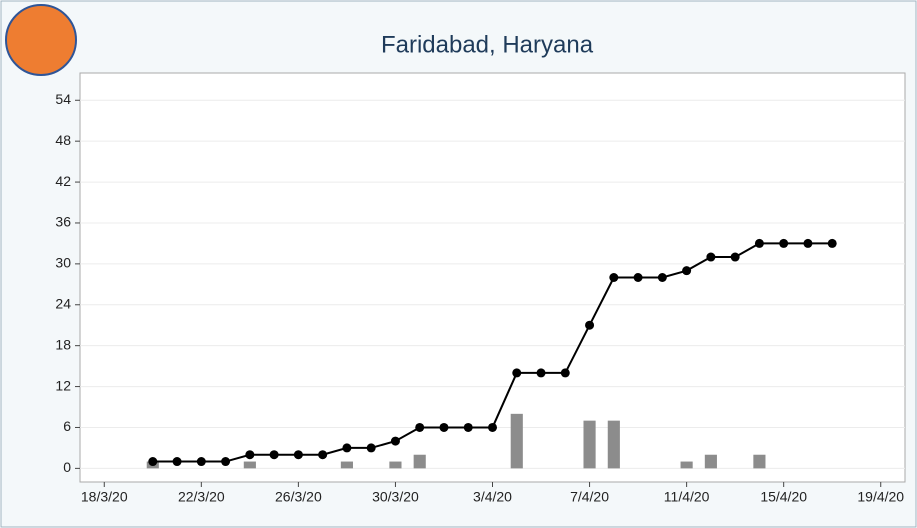 This screenshot has height=528, width=917. What do you see at coordinates (492, 497) in the screenshot?
I see `x-tick-label: 3/4/20` at bounding box center [492, 497].